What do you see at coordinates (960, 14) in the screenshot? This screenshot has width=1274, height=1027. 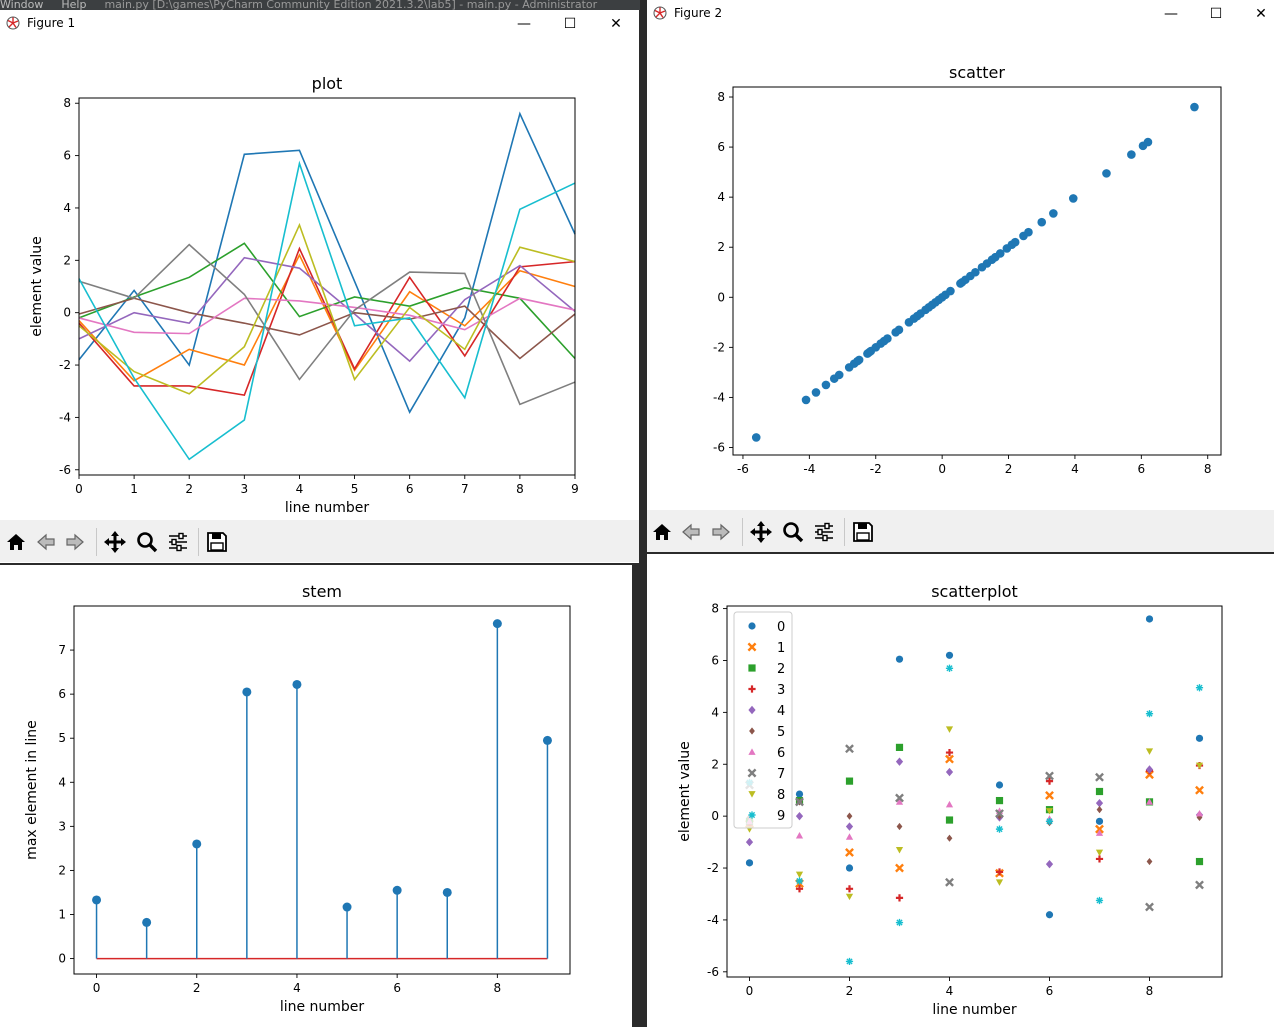 I see `figure2-titlebar: Figure 2 — ☐ ✕` at bounding box center [960, 14].